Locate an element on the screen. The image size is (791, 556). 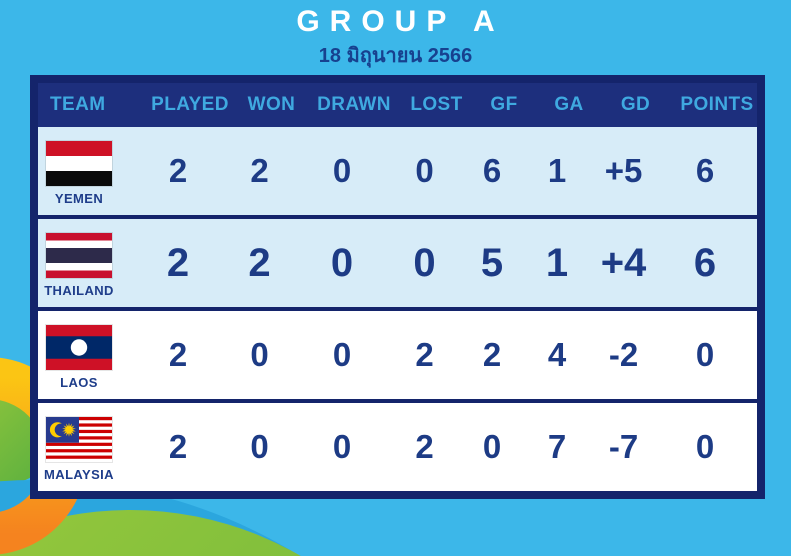
stat-ga: 4 is located at coordinates (557, 354).